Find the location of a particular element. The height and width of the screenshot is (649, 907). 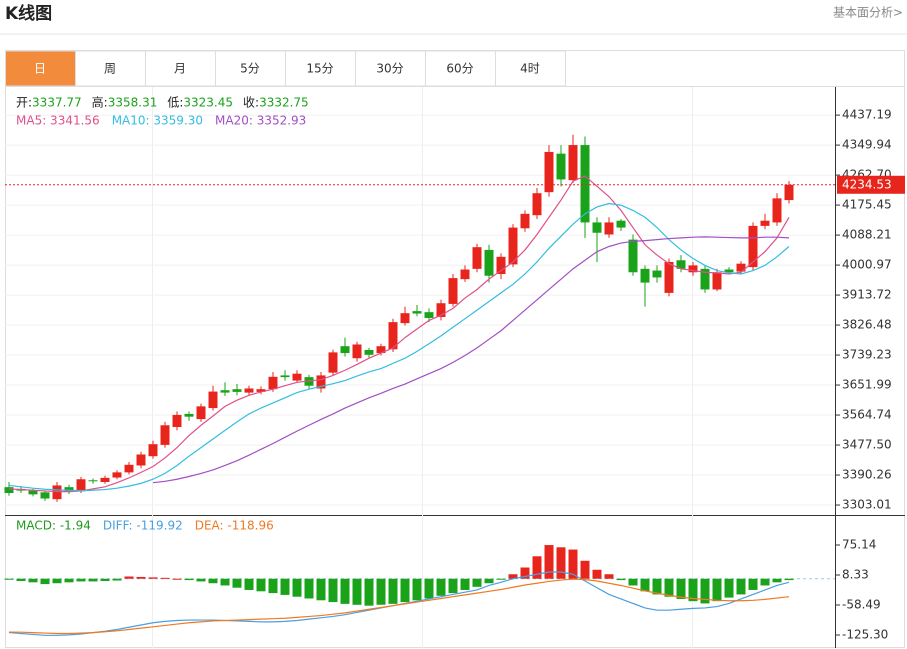

y-tick-label: 4088.21 is located at coordinates (867, 235).